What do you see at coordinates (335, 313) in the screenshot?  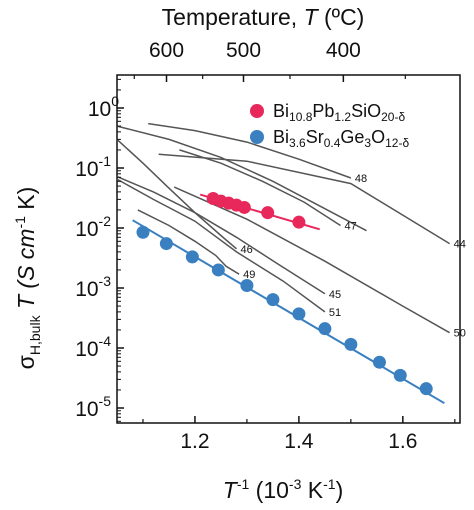 I see `reference-curve-label: 51` at bounding box center [335, 313].